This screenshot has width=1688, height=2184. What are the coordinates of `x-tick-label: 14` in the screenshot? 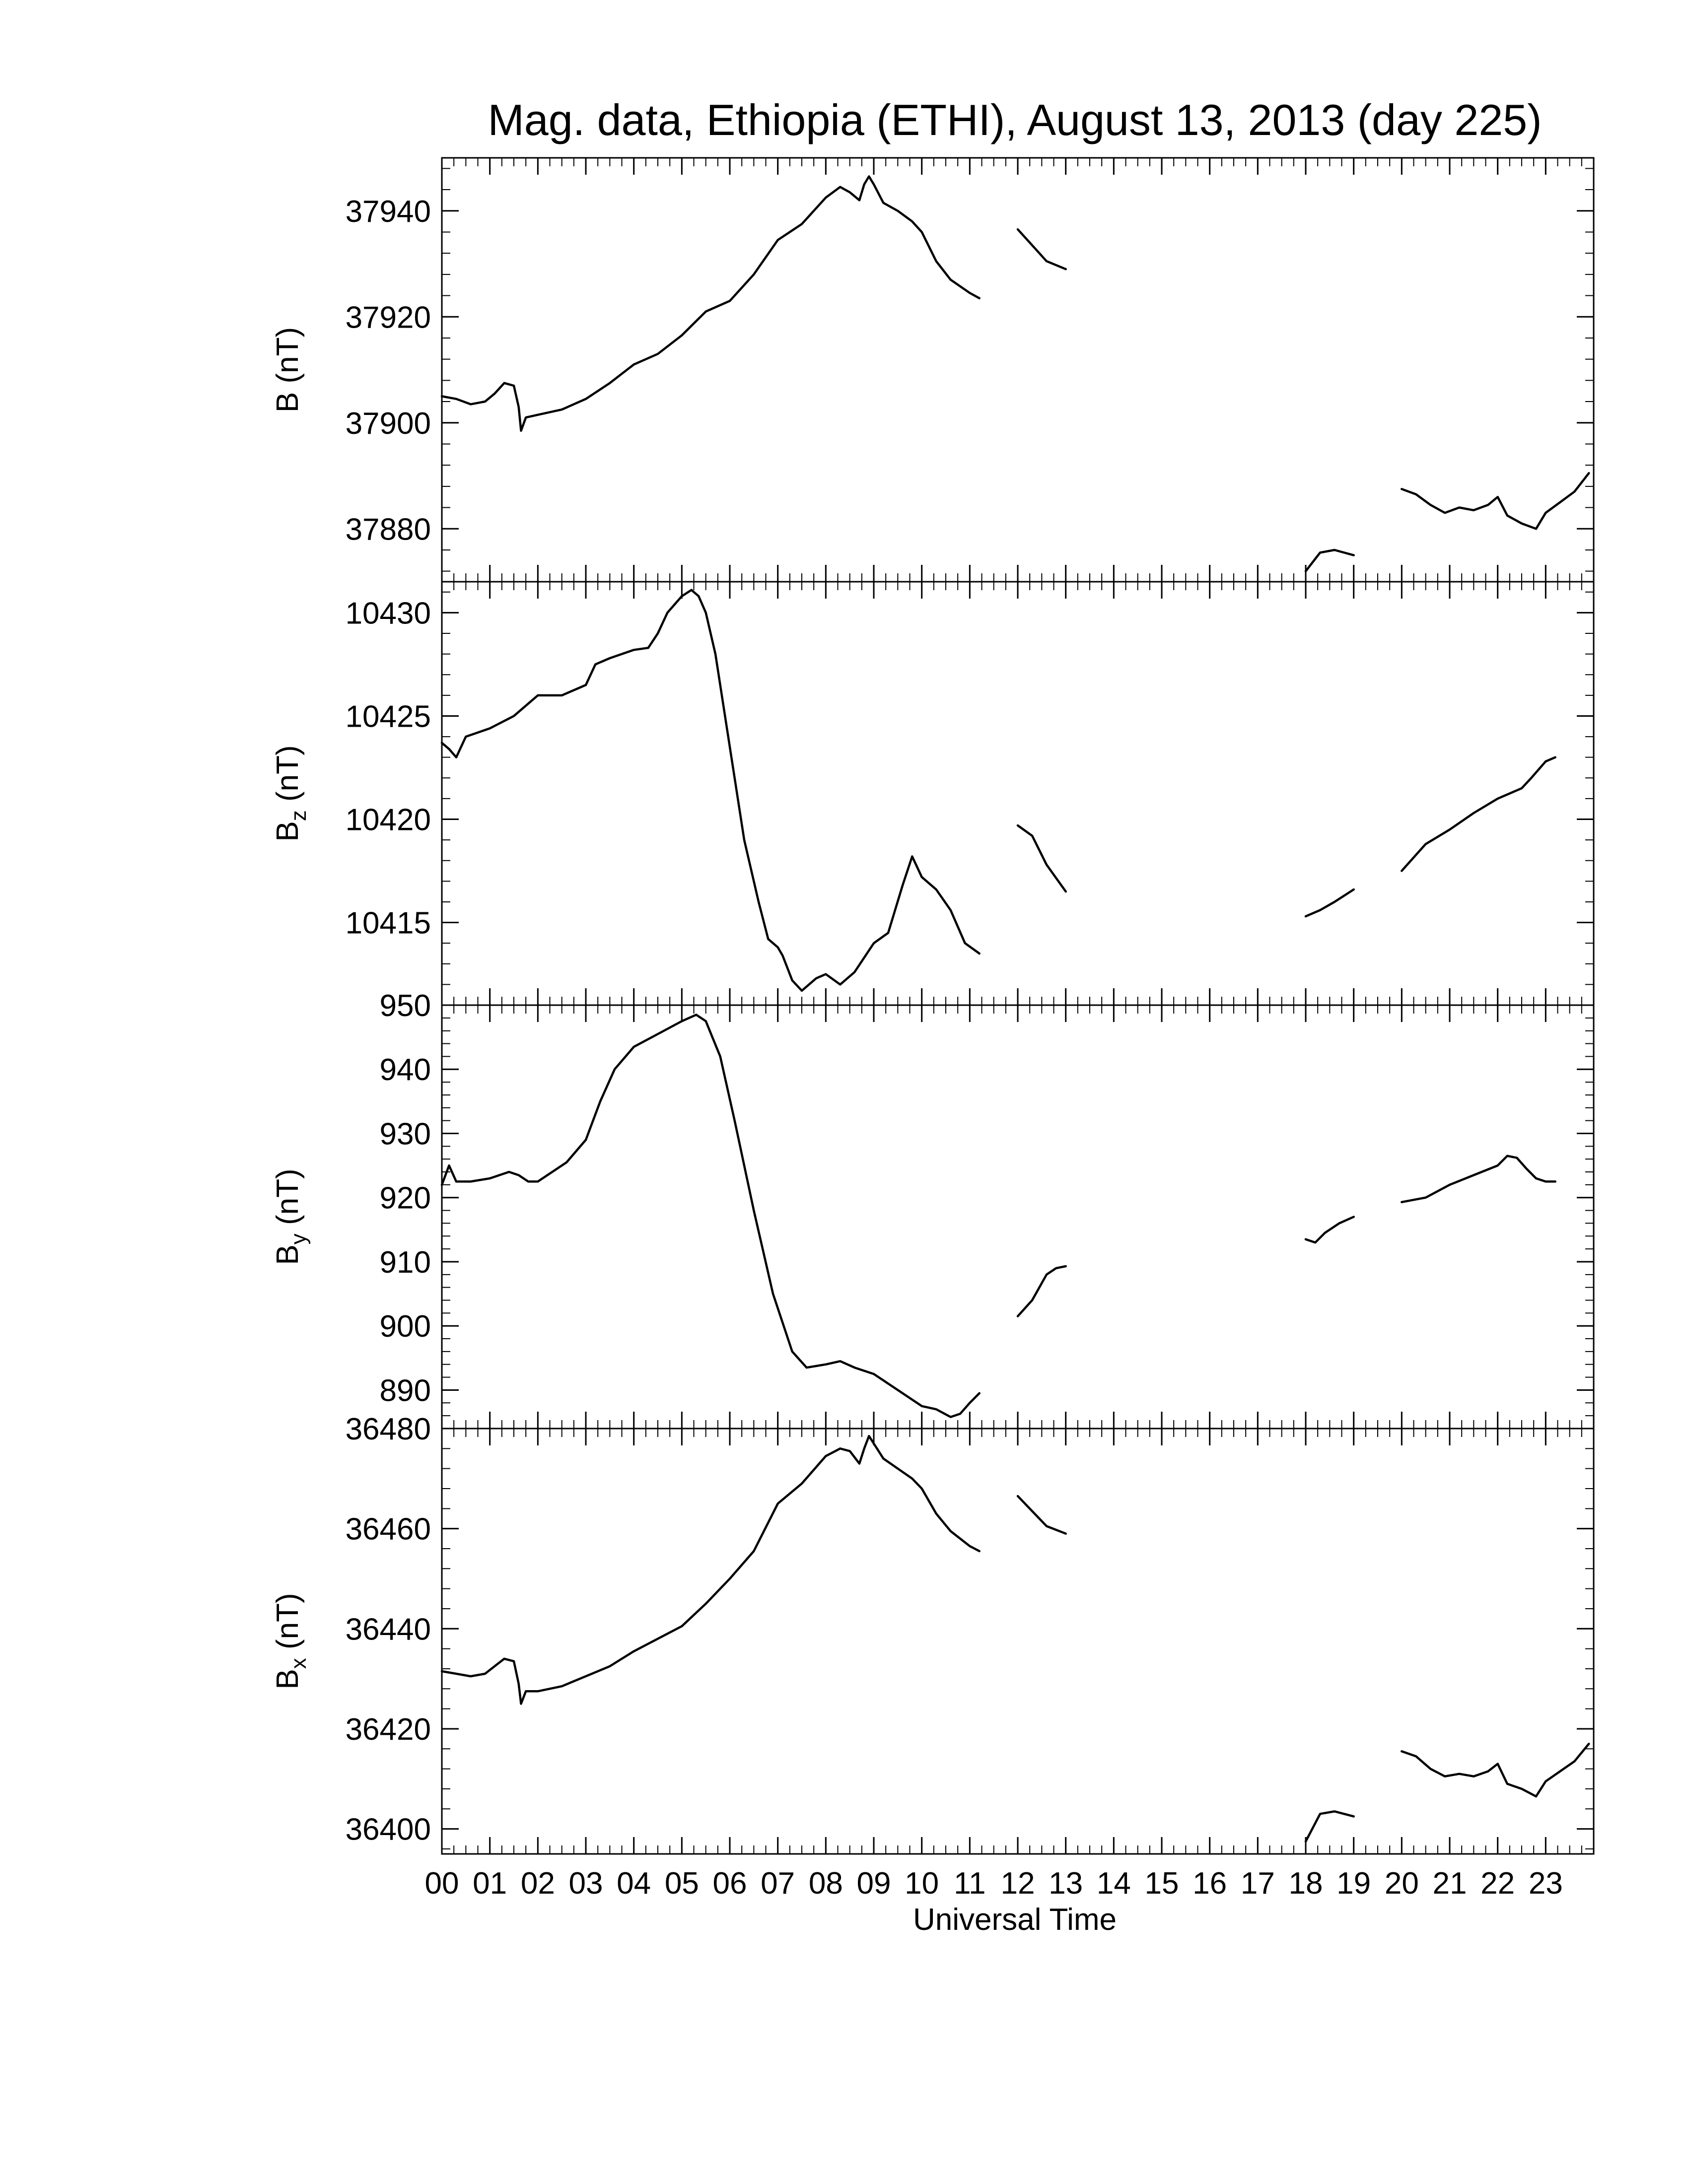 It's located at (1114, 1883).